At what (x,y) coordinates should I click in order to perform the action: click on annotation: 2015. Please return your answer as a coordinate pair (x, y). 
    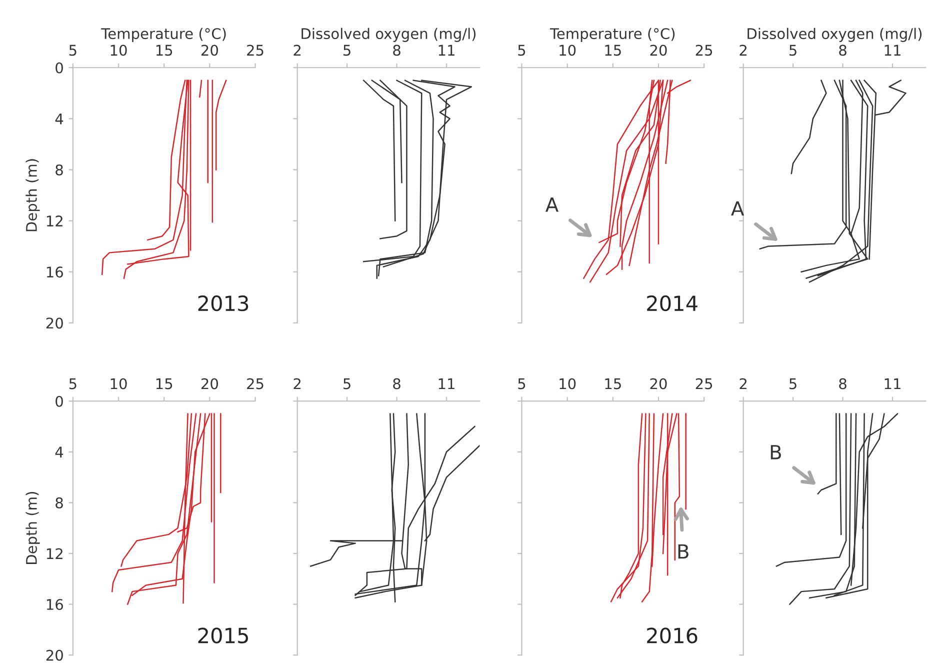
    Looking at the image, I should click on (223, 636).